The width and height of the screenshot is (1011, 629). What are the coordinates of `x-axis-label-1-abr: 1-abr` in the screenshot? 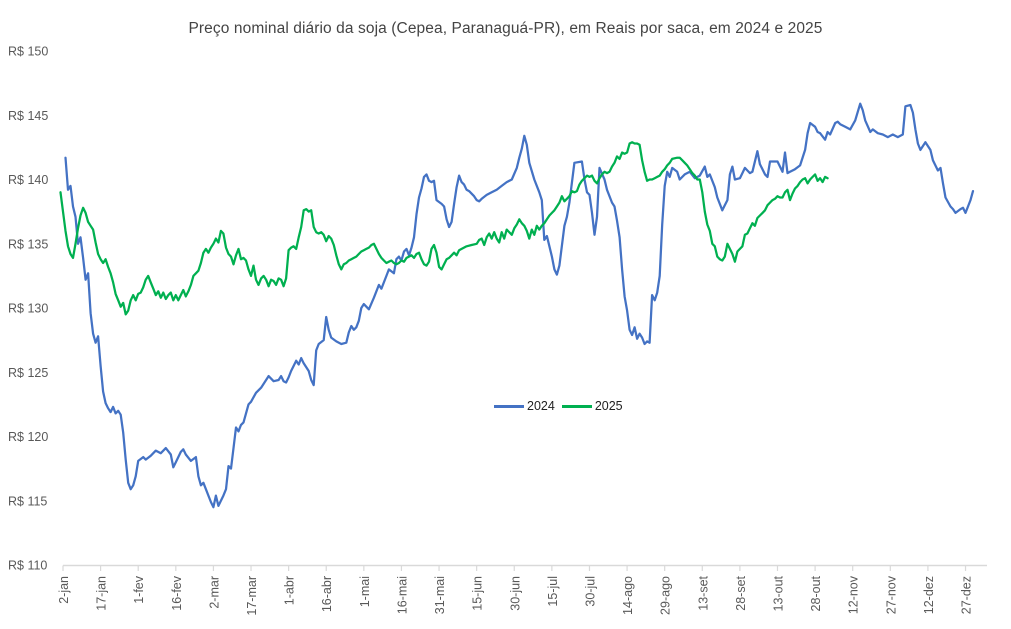 It's located at (290, 590).